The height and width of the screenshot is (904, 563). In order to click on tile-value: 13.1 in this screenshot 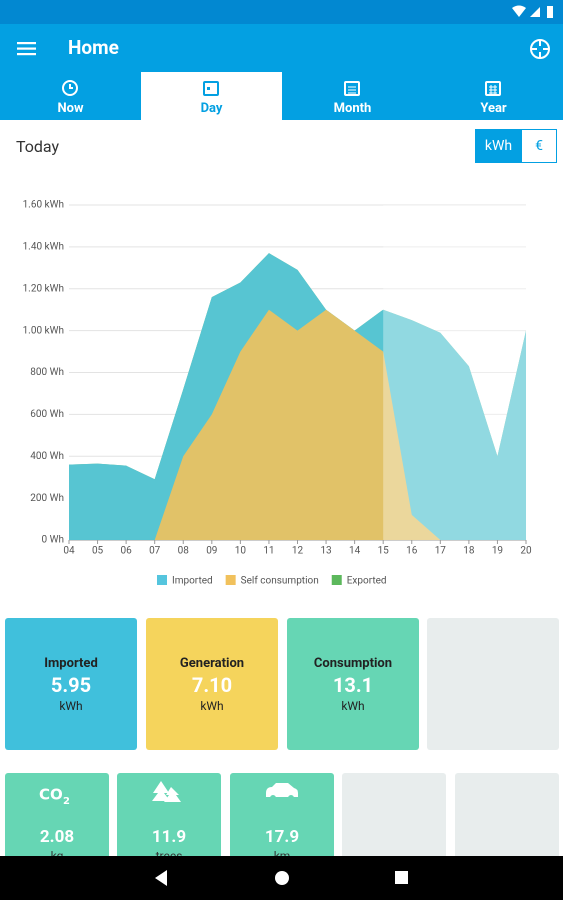, I will do `click(353, 685)`.